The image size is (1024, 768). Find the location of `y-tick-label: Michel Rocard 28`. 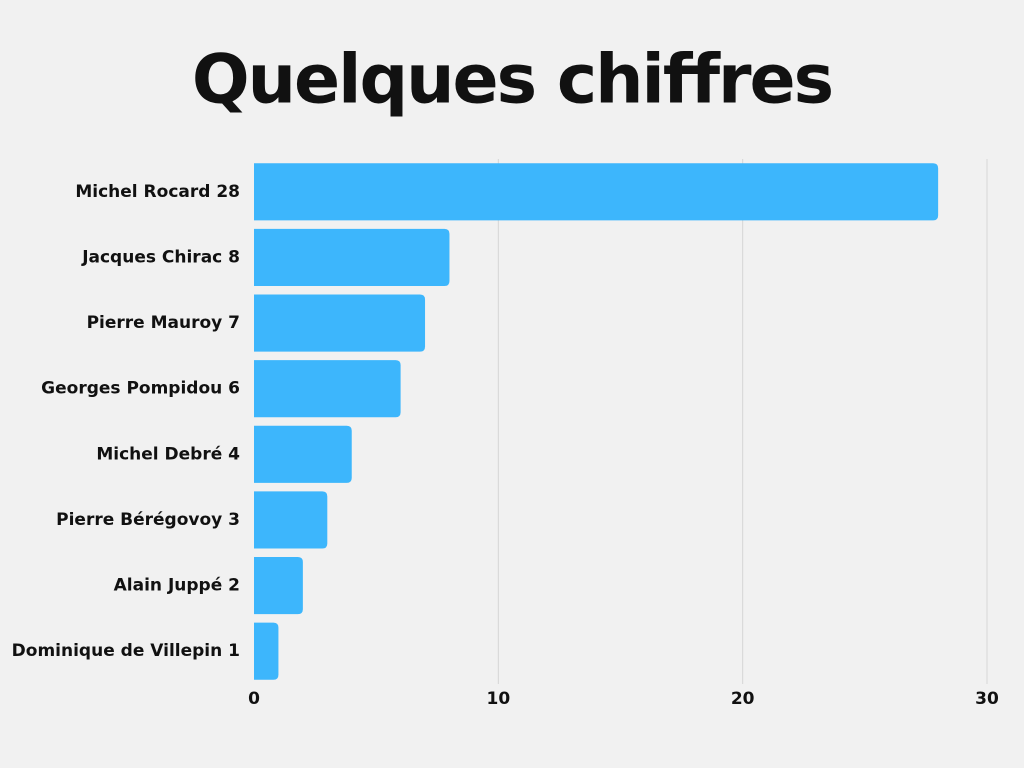

y-tick-label: Michel Rocard 28 is located at coordinates (157, 192).